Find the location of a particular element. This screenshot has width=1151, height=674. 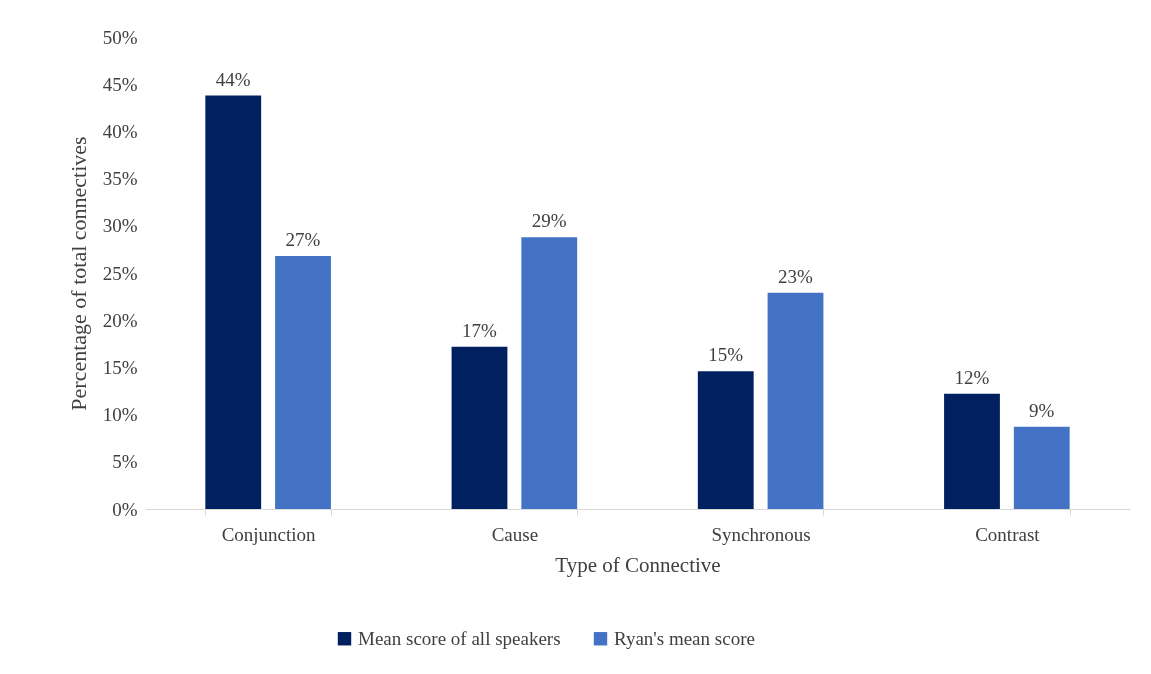

y-tick-label: 0% is located at coordinates (125, 509).